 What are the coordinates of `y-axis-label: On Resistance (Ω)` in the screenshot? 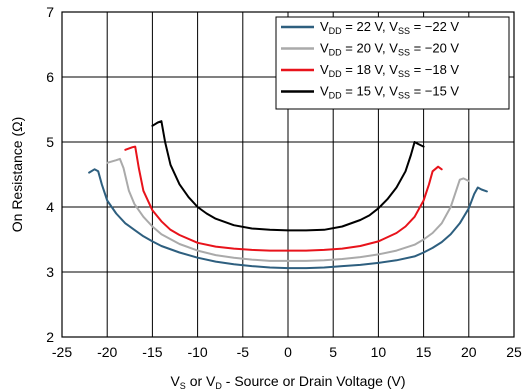 It's located at (17, 175).